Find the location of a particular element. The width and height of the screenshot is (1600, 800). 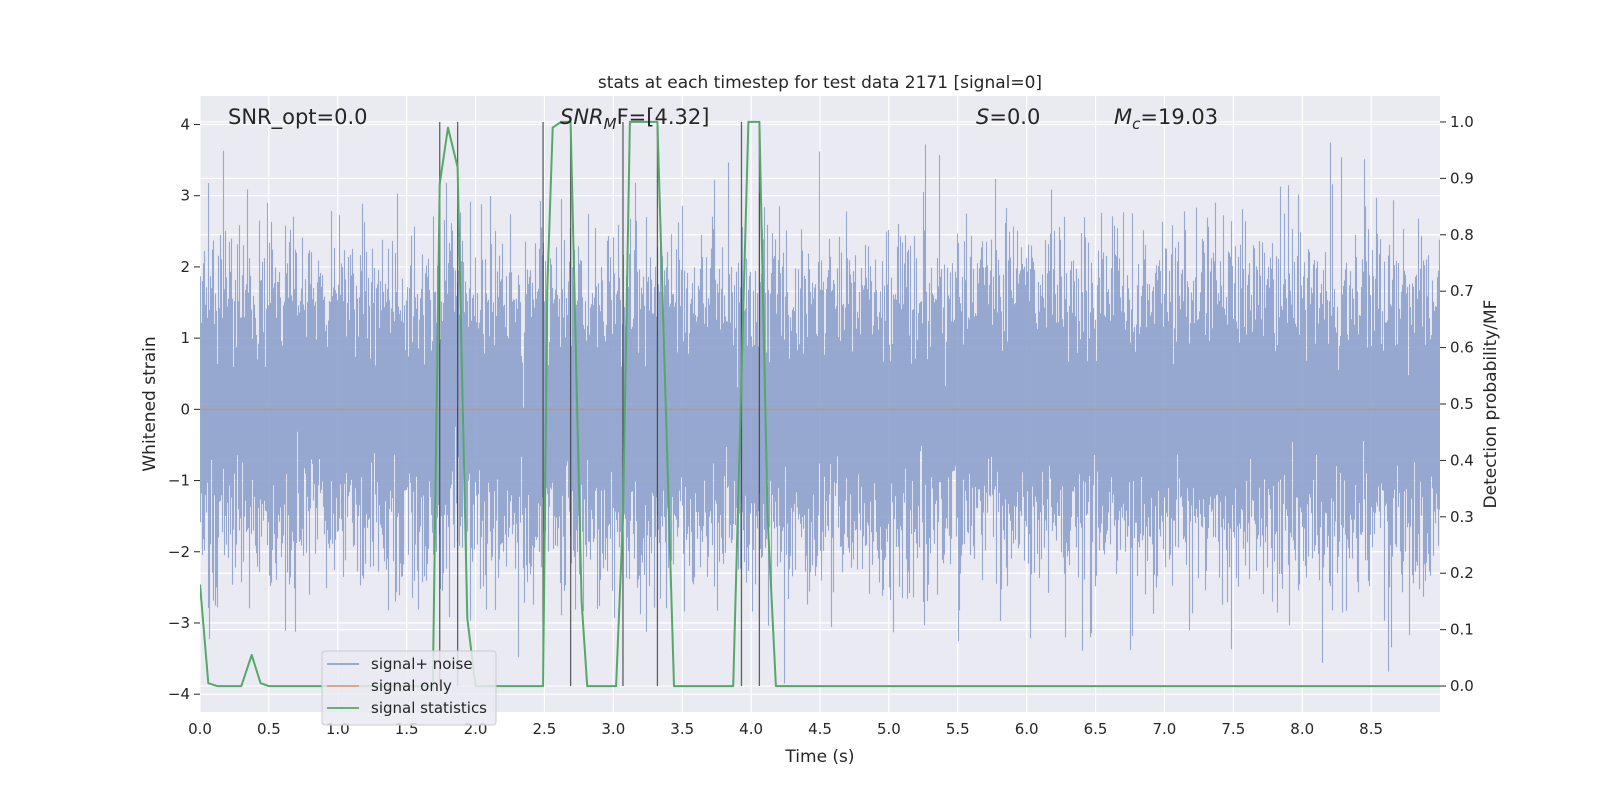

yr-tick-label: 1.0 is located at coordinates (1462, 122).